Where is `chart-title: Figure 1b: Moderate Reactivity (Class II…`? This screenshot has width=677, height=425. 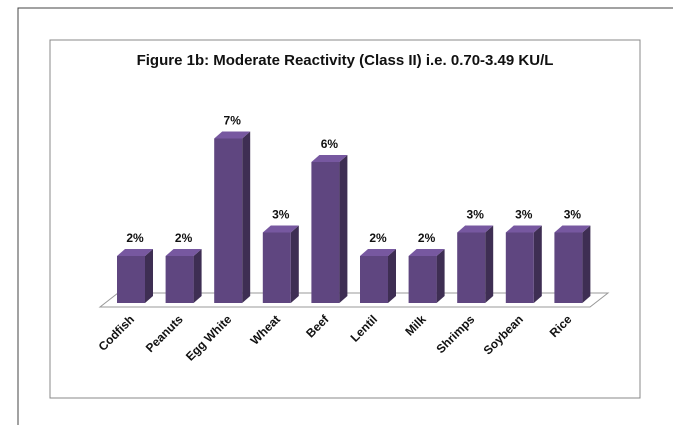 chart-title: Figure 1b: Moderate Reactivity (Class II… is located at coordinates (345, 60).